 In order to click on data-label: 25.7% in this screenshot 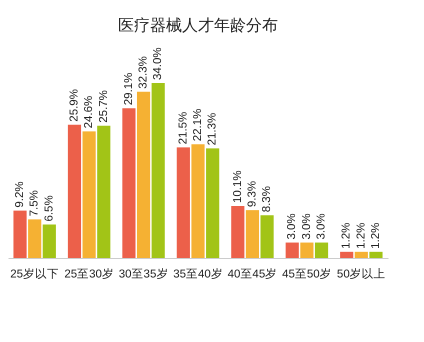, I will do `click(104, 106)`.